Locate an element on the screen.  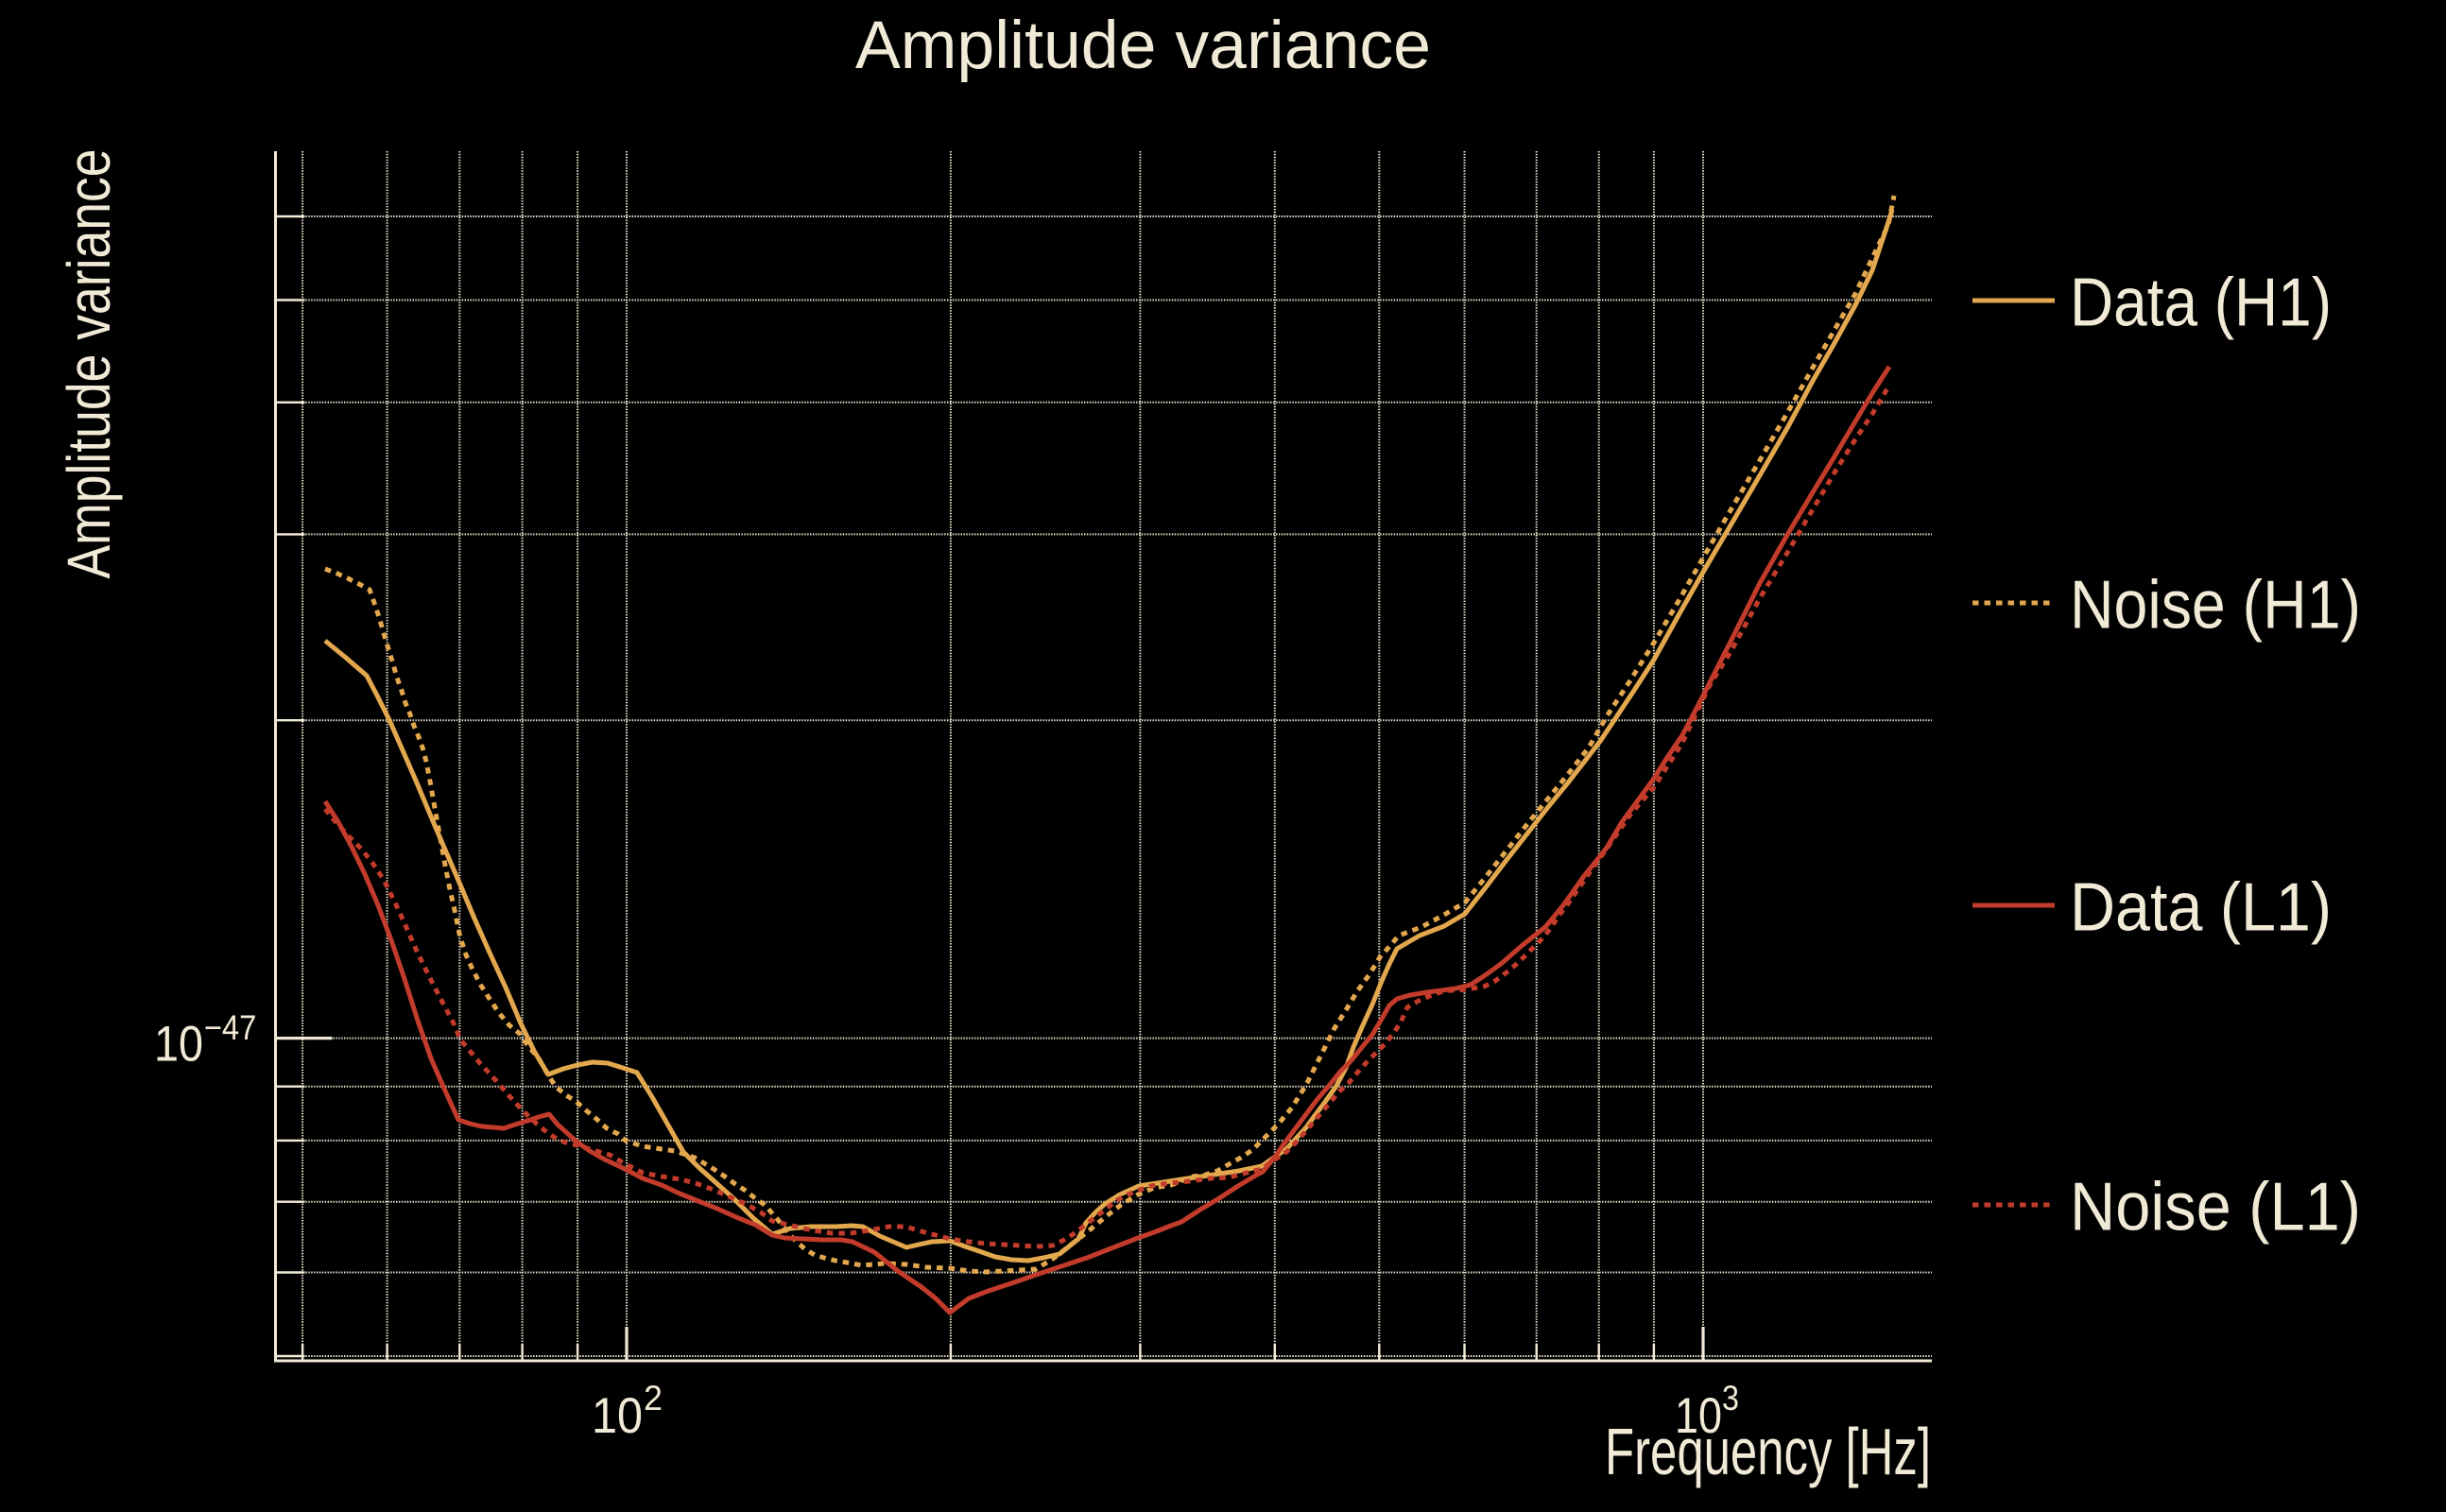
svg-text: Data (H1) is located at coordinates (2201, 303).